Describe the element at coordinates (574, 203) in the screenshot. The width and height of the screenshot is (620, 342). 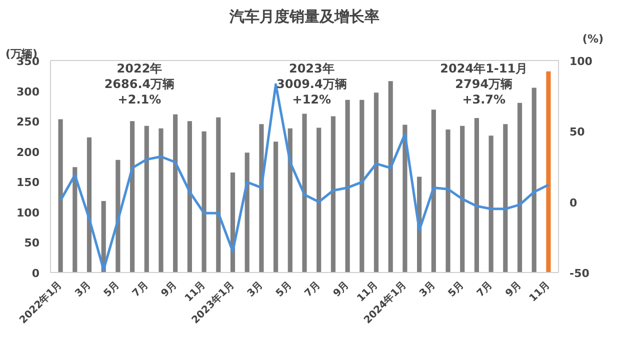
I see `y2-tick-label: 0` at that location.